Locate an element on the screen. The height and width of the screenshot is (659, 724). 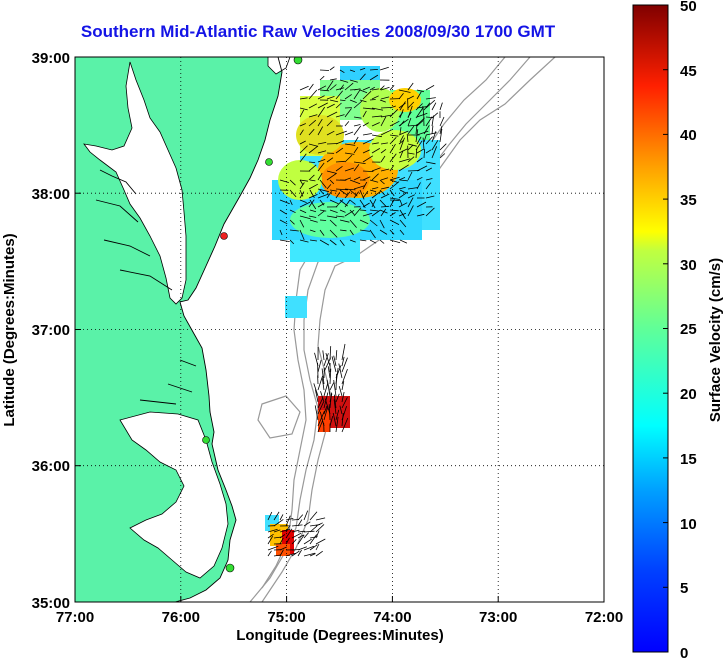
colorbar-tick-label: 35 is located at coordinates (688, 200).